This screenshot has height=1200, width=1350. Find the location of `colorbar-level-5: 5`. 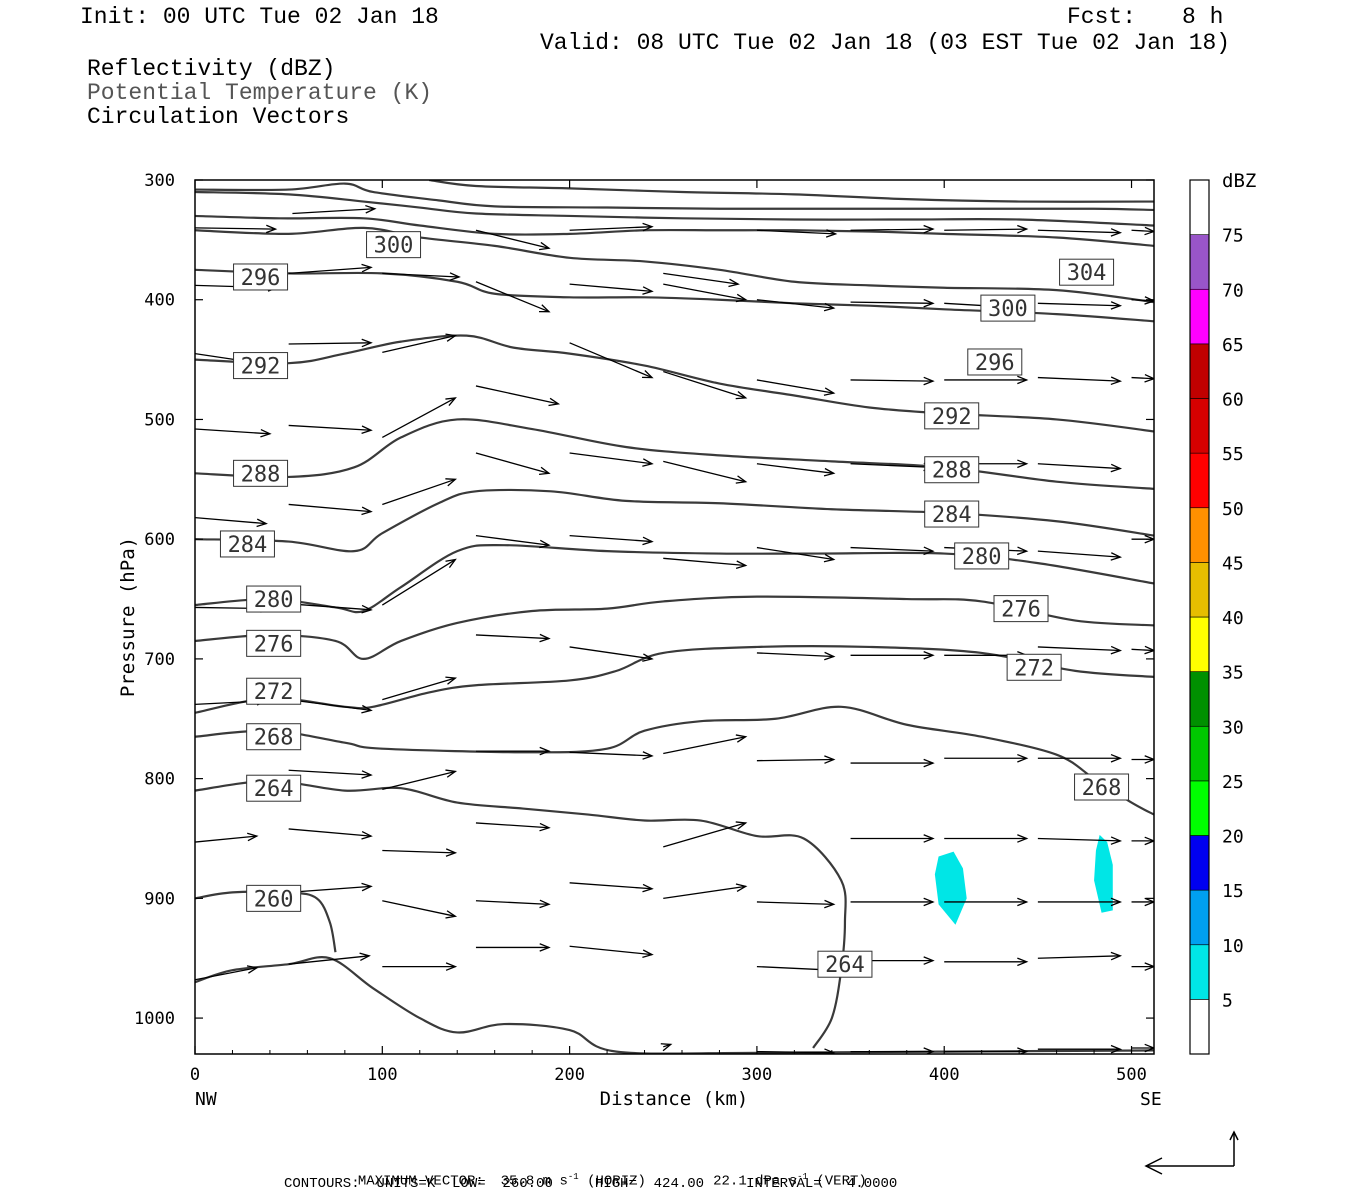

colorbar-level-5: 5 is located at coordinates (1227, 1000).